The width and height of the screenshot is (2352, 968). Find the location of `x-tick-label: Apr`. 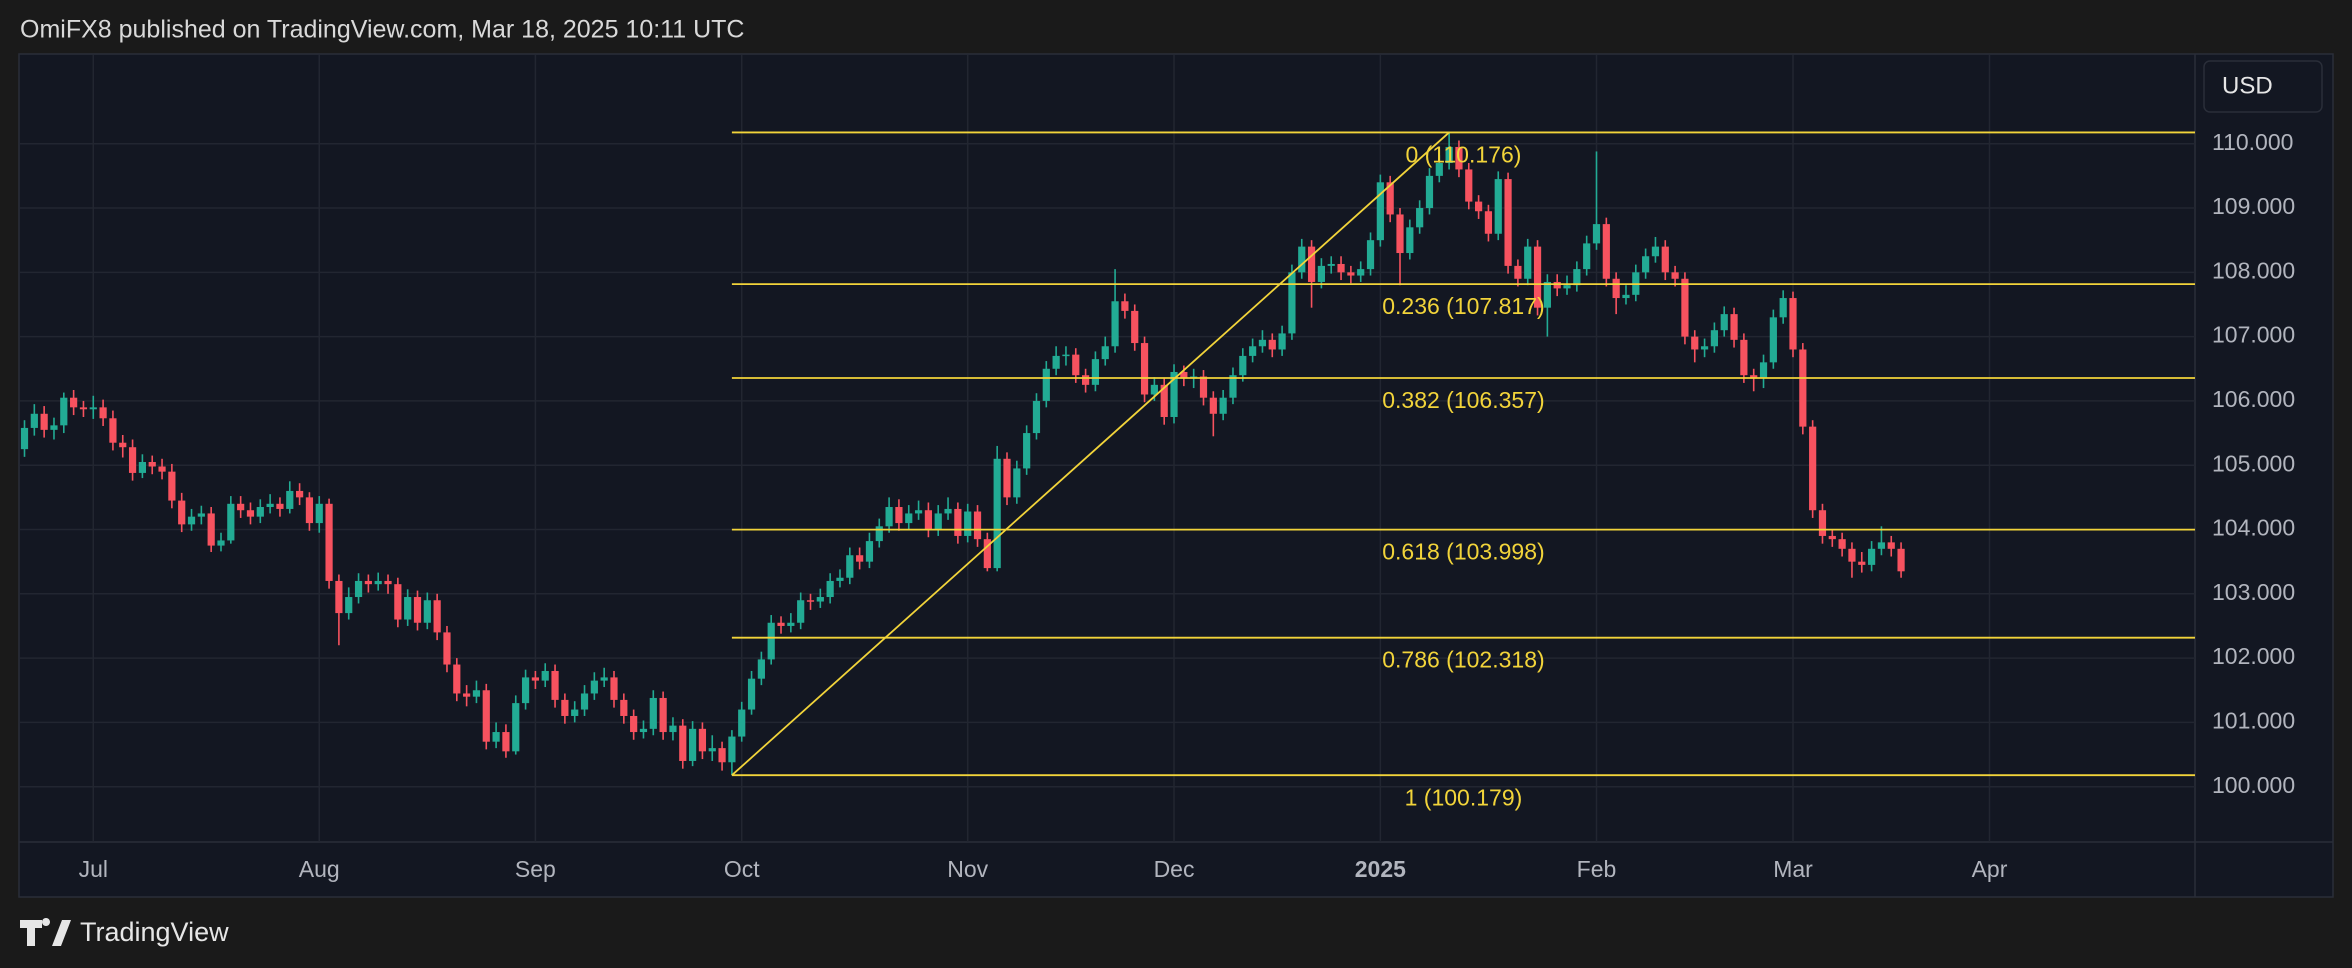

x-tick-label: Apr is located at coordinates (1990, 869).